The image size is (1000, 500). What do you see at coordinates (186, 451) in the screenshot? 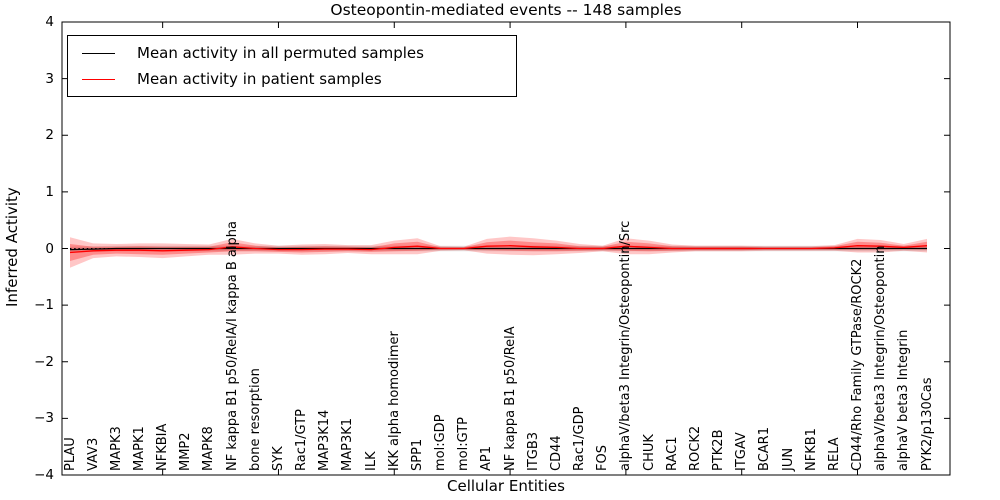
I see `x-category-label: MMP2` at bounding box center [186, 451].